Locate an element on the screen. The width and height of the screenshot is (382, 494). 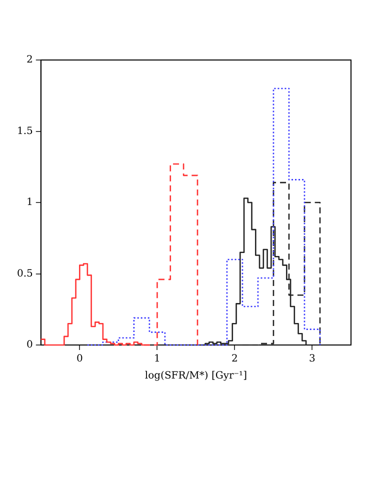
x-tick-label: 0 is located at coordinates (79, 359).